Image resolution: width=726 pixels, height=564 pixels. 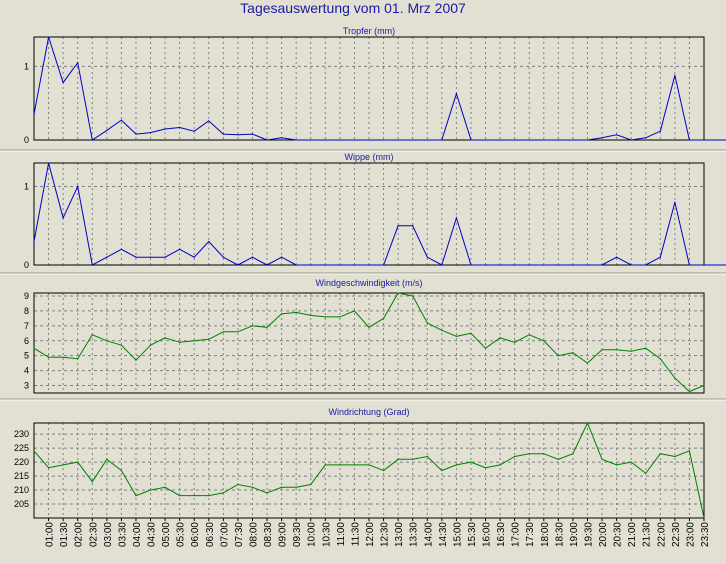 What do you see at coordinates (516, 534) in the screenshot?
I see `x-tick-label: 17:00` at bounding box center [516, 534].